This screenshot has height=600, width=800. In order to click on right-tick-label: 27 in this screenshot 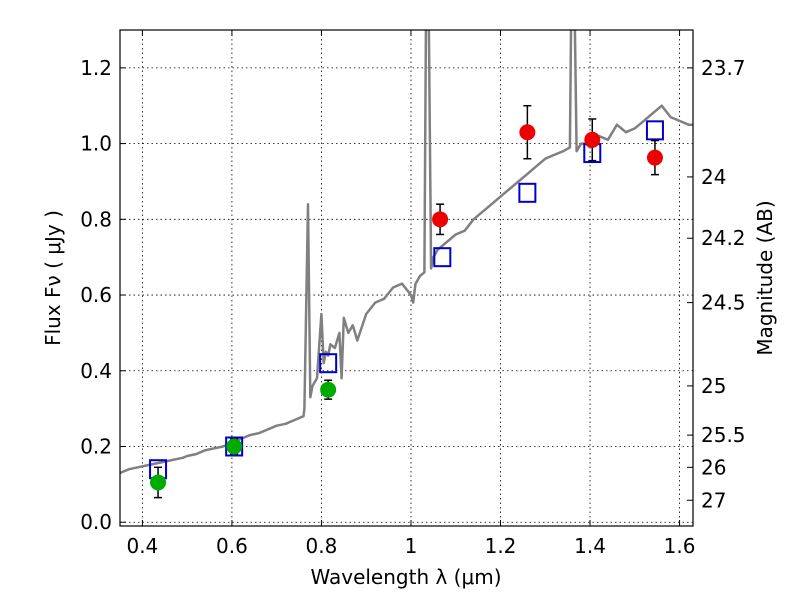, I will do `click(713, 500)`.